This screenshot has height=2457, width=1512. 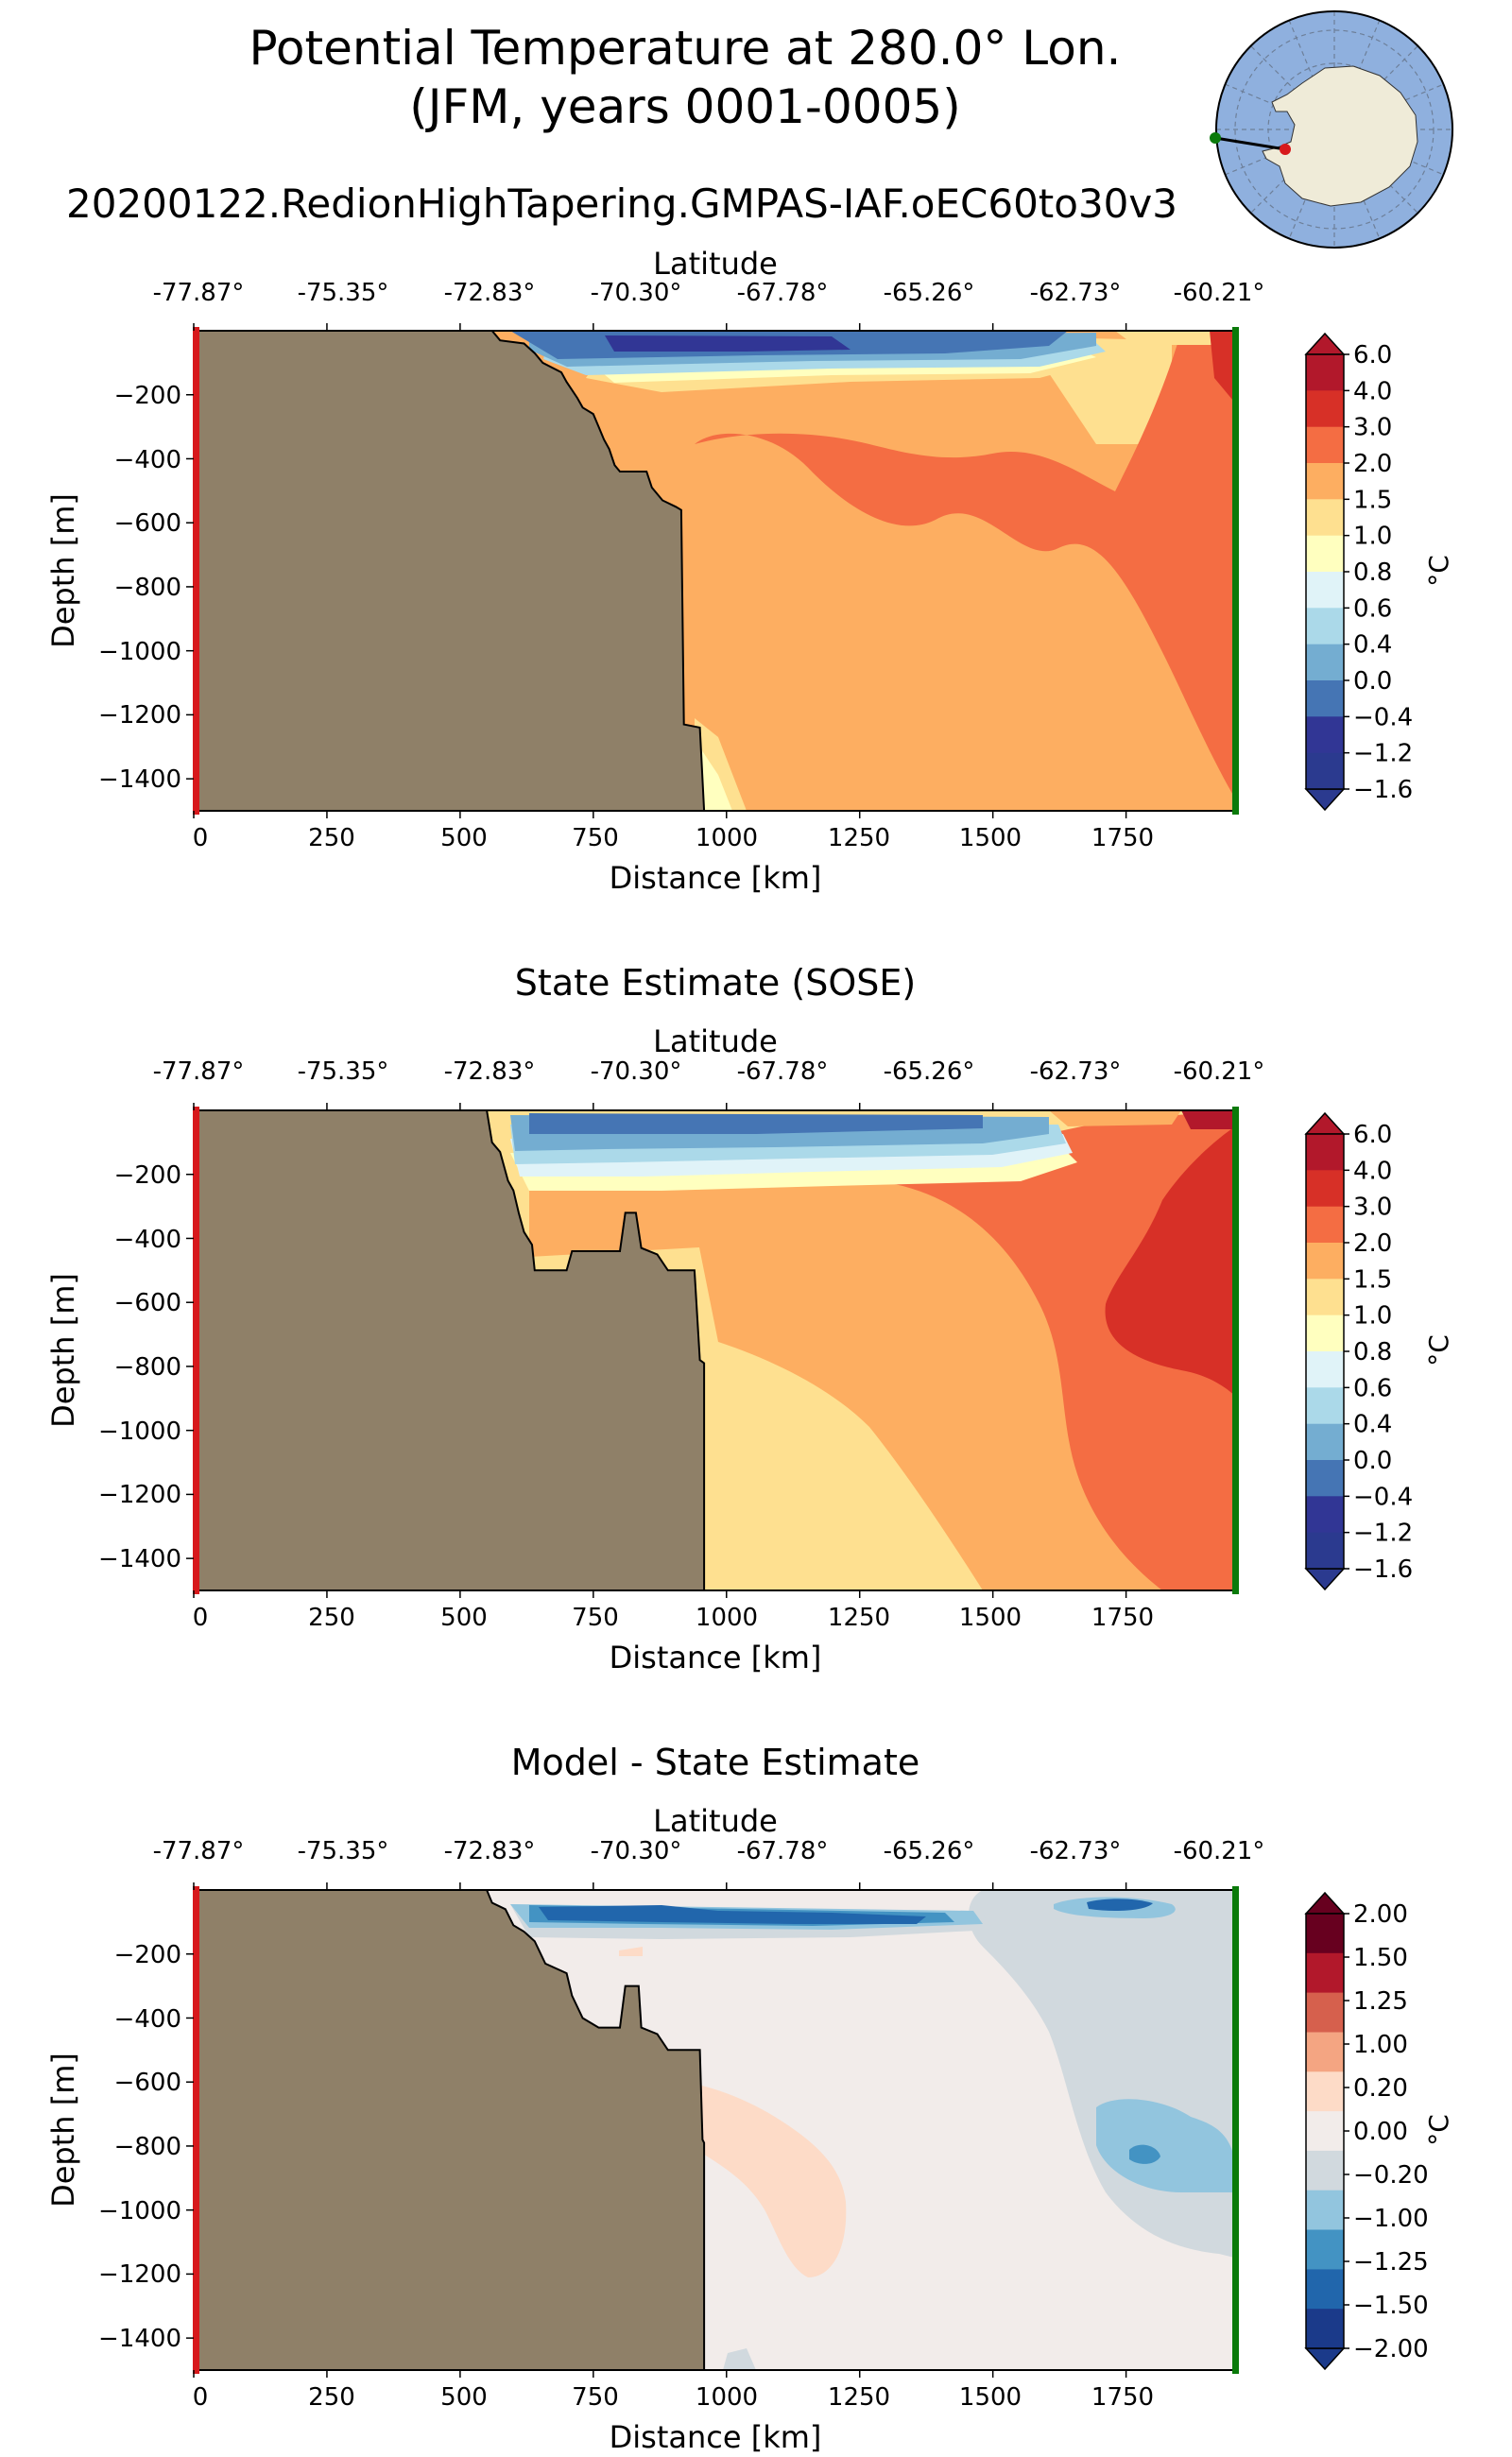 I want to click on colorbar-tick-label: 0.6, so click(x=1372, y=1388).